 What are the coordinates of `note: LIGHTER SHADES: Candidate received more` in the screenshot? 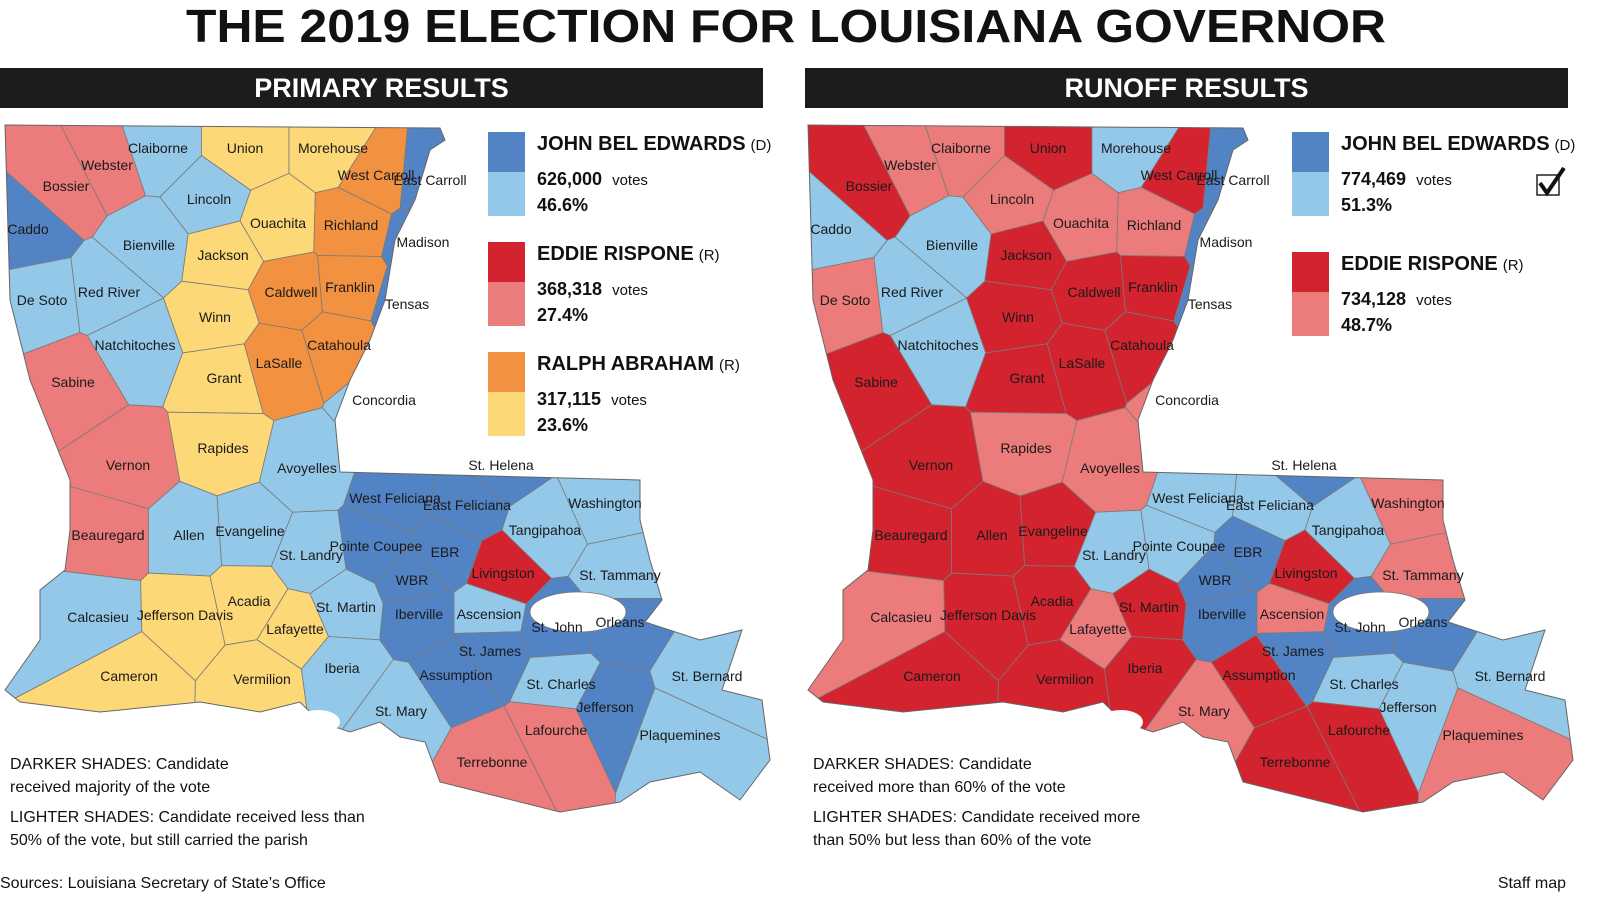 It's located at (976, 817).